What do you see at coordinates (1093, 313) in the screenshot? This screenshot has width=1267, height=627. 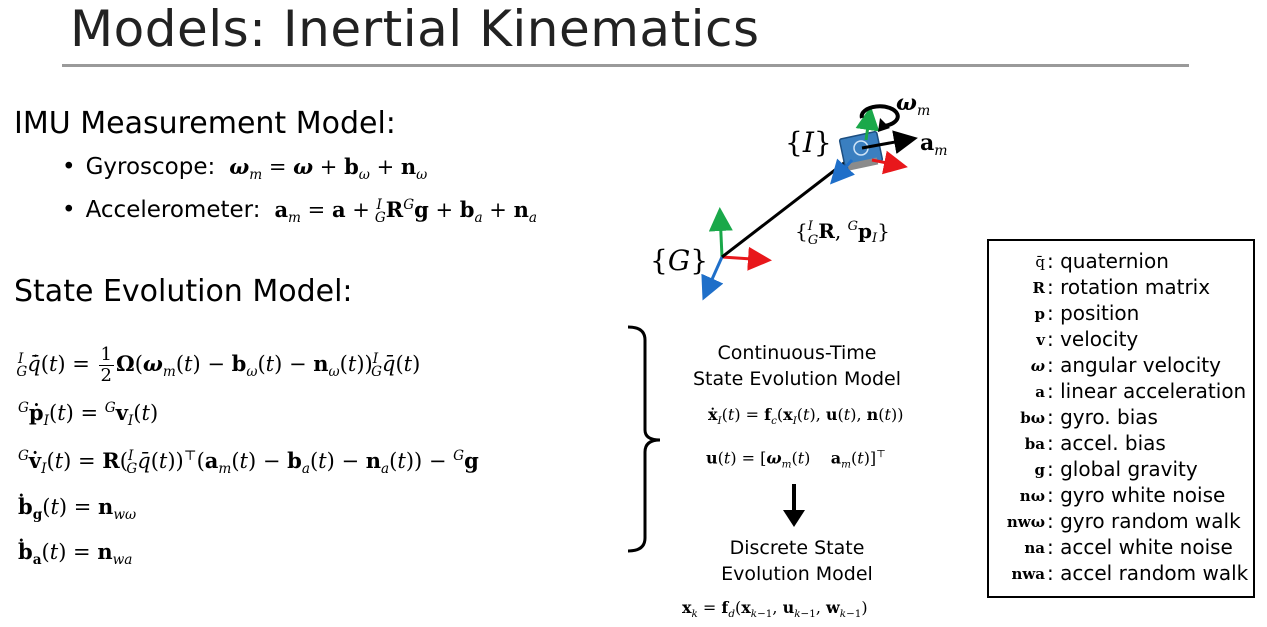 I see `legend-text: : position` at bounding box center [1093, 313].